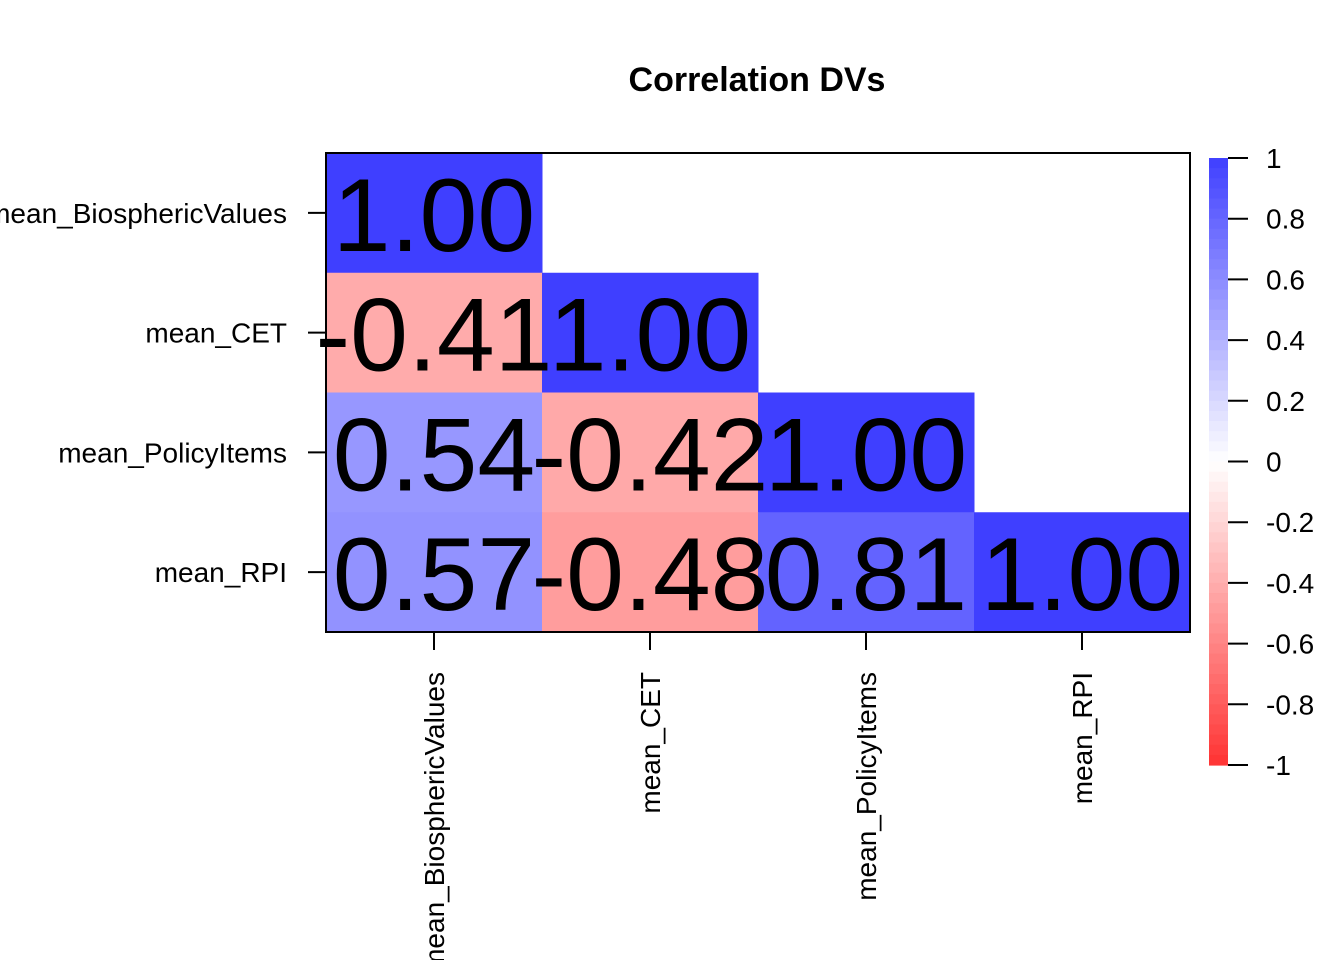 Image resolution: width=1344 pixels, height=960 pixels. What do you see at coordinates (757, 80) in the screenshot?
I see `chart-title: Correlation DVs` at bounding box center [757, 80].